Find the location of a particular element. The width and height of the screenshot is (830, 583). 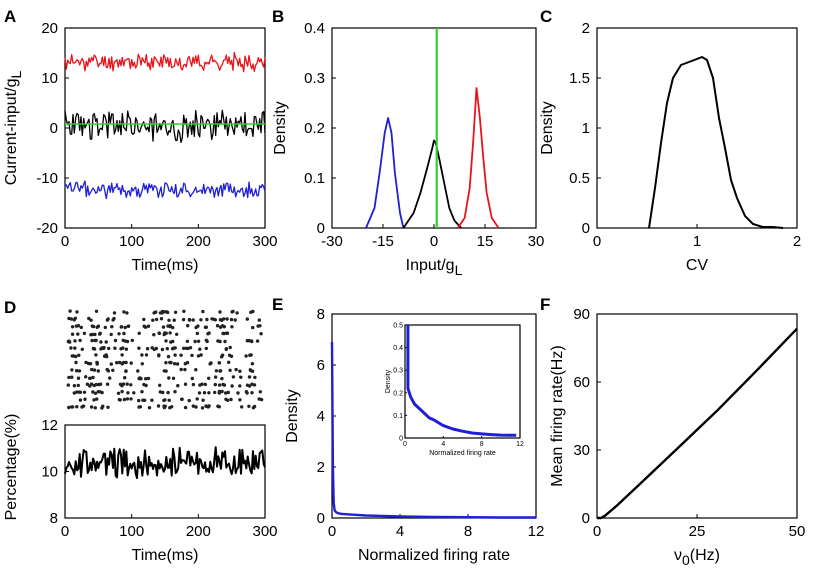

panel-f: 0 25 50 0 30 60 90 ν0(Hz) Mean firing rate(Hz) F is located at coordinates (672, 431).